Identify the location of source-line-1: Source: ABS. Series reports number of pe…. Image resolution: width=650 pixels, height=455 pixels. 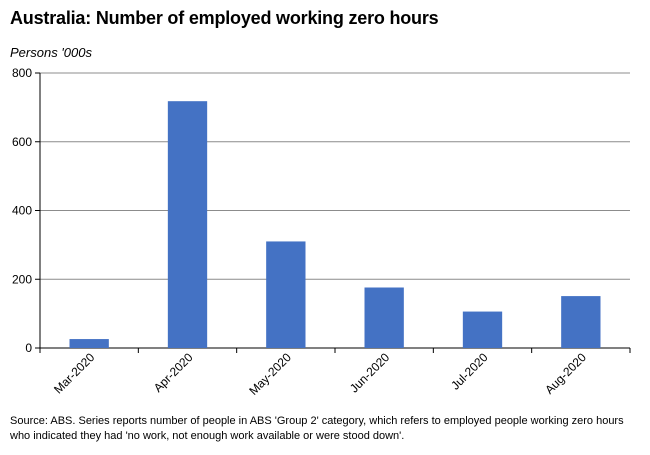
(317, 421).